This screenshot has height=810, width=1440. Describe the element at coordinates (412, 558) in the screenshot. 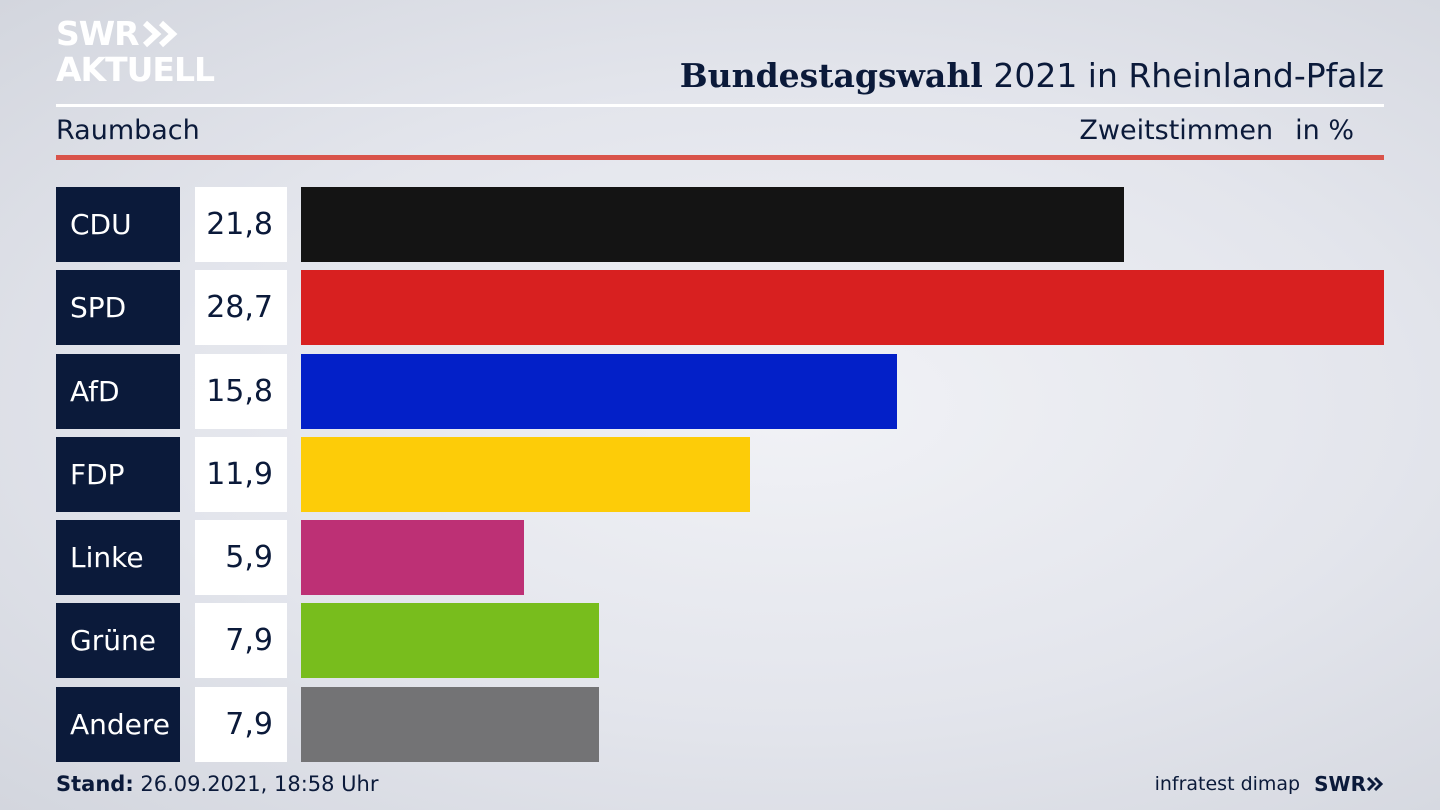

I see `bar-linke` at that location.